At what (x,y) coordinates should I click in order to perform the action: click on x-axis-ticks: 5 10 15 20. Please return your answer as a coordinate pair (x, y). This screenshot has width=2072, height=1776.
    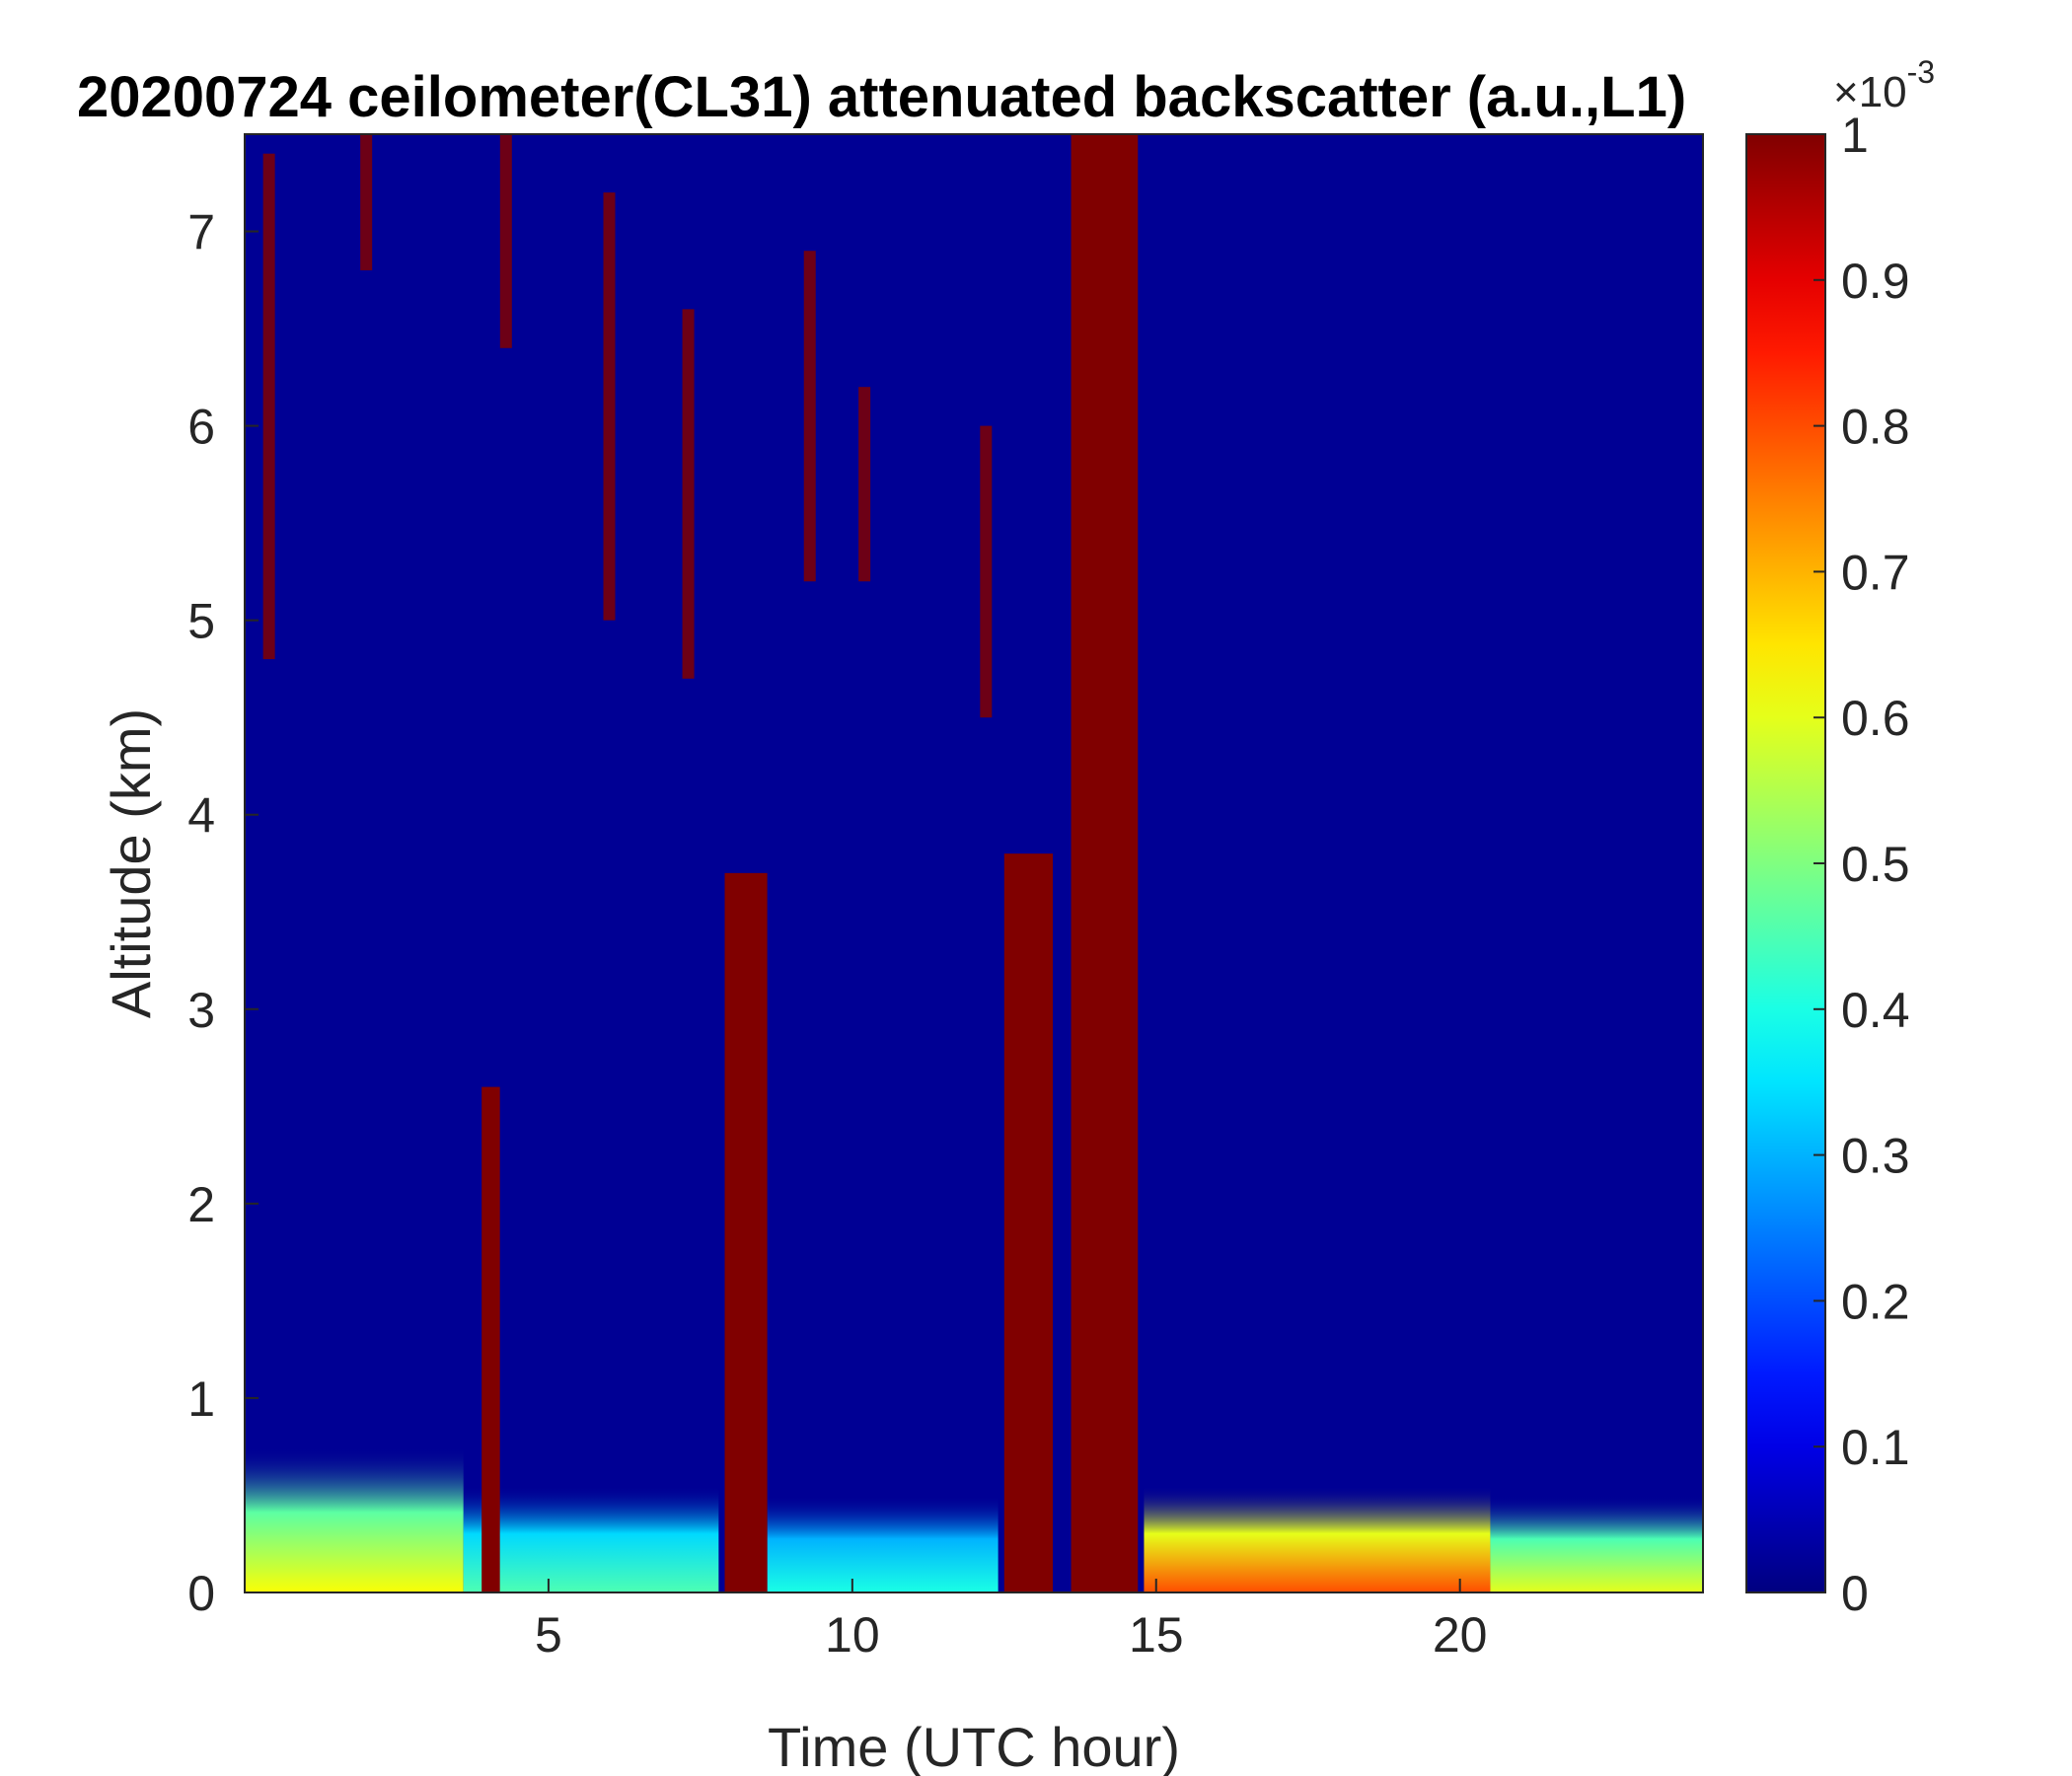
    Looking at the image, I should click on (1011, 1621).